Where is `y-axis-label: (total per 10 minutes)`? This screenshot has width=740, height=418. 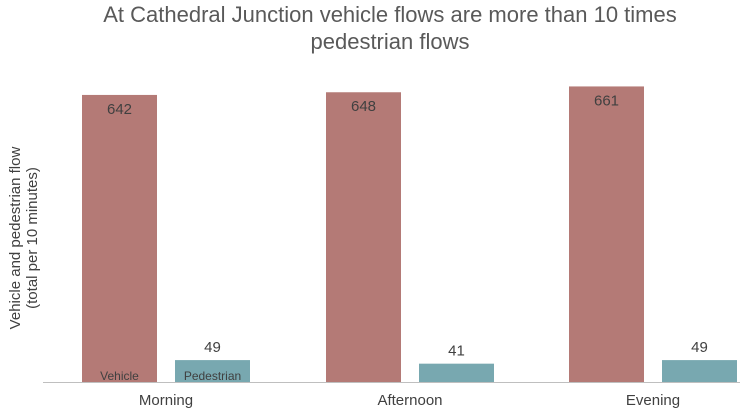 y-axis-label: (total per 10 minutes) is located at coordinates (32, 238).